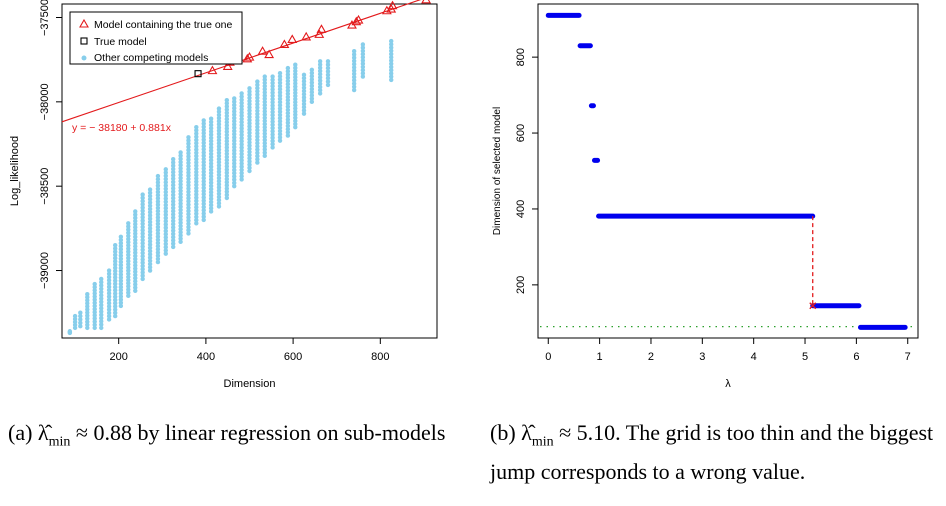 The image size is (946, 506). I want to click on x-tick-label: 4, so click(754, 357).